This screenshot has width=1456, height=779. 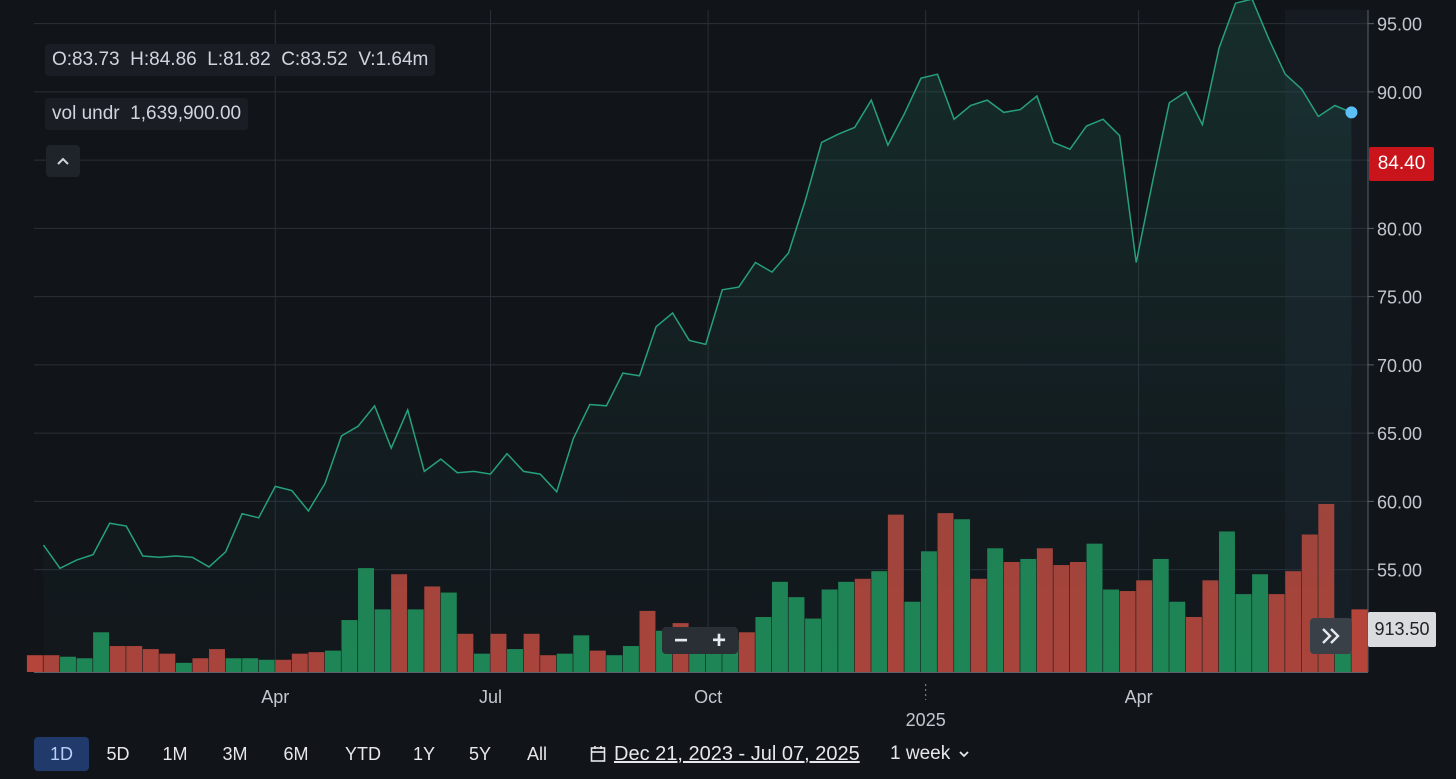 I want to click on range-1m-button: 1M, so click(x=175, y=753).